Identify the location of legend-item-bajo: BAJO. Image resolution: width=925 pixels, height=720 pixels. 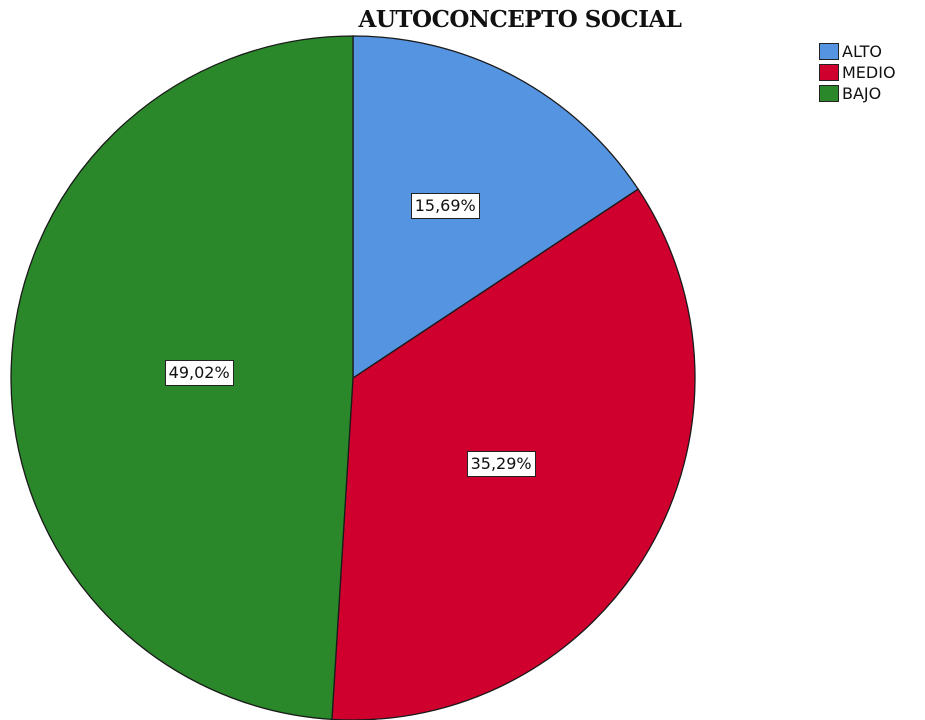
(857, 93).